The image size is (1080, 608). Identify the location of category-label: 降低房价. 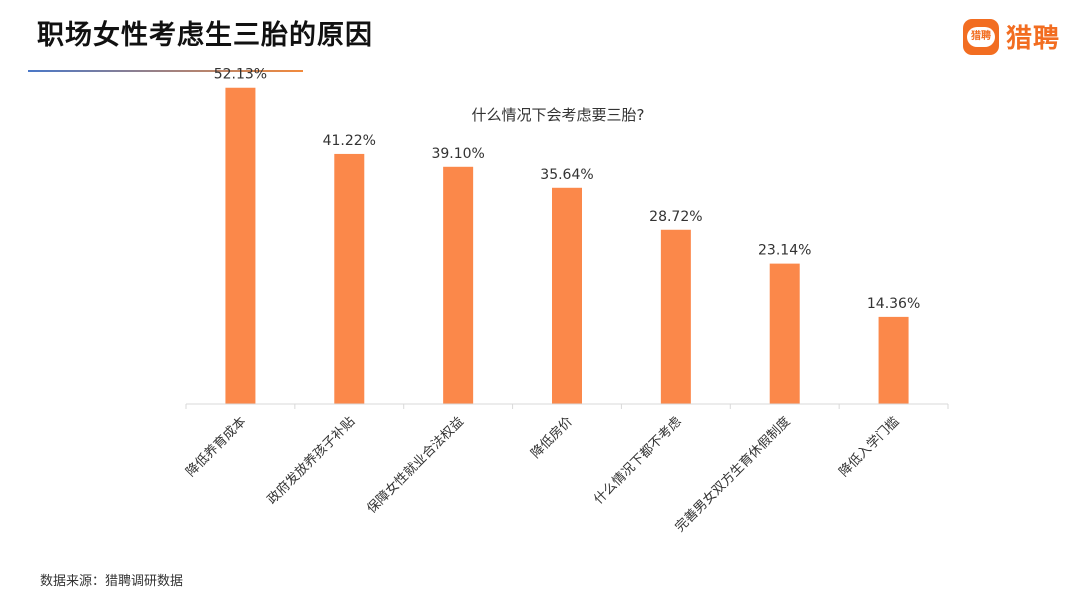
(552, 438).